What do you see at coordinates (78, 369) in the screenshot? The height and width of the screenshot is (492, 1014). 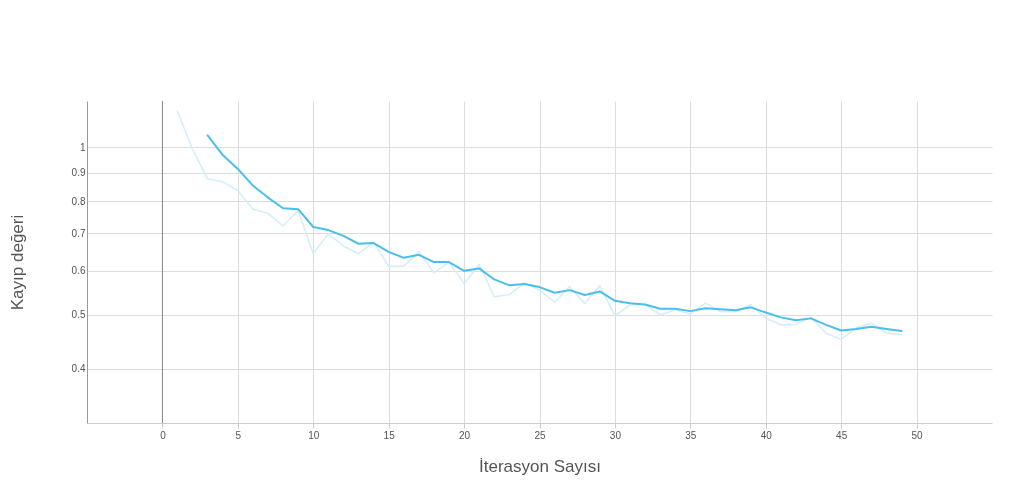 I see `y-tick-label: 0.4` at bounding box center [78, 369].